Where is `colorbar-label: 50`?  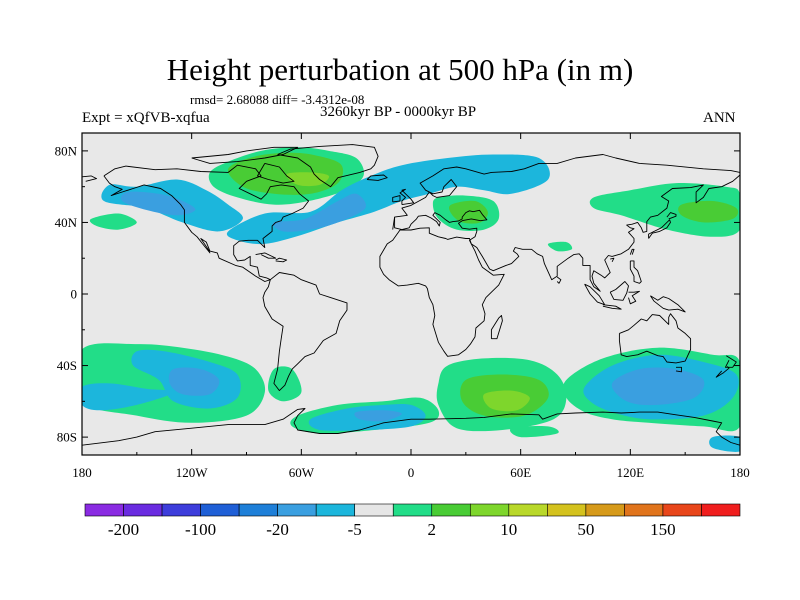 colorbar-label: 50 is located at coordinates (585, 529).